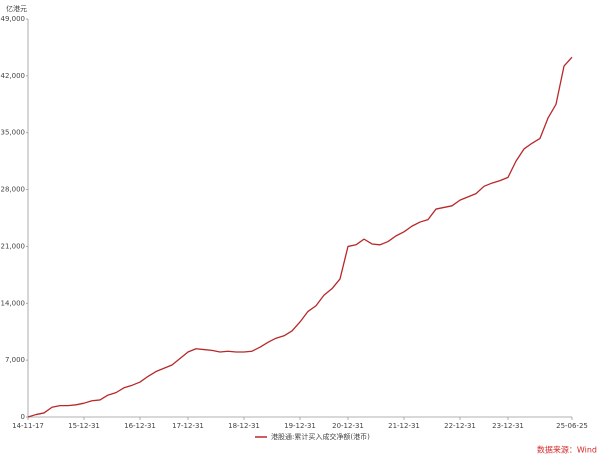 This screenshot has width=600, height=456. What do you see at coordinates (28, 426) in the screenshot?
I see `x-tick-label: 14-11-17` at bounding box center [28, 426].